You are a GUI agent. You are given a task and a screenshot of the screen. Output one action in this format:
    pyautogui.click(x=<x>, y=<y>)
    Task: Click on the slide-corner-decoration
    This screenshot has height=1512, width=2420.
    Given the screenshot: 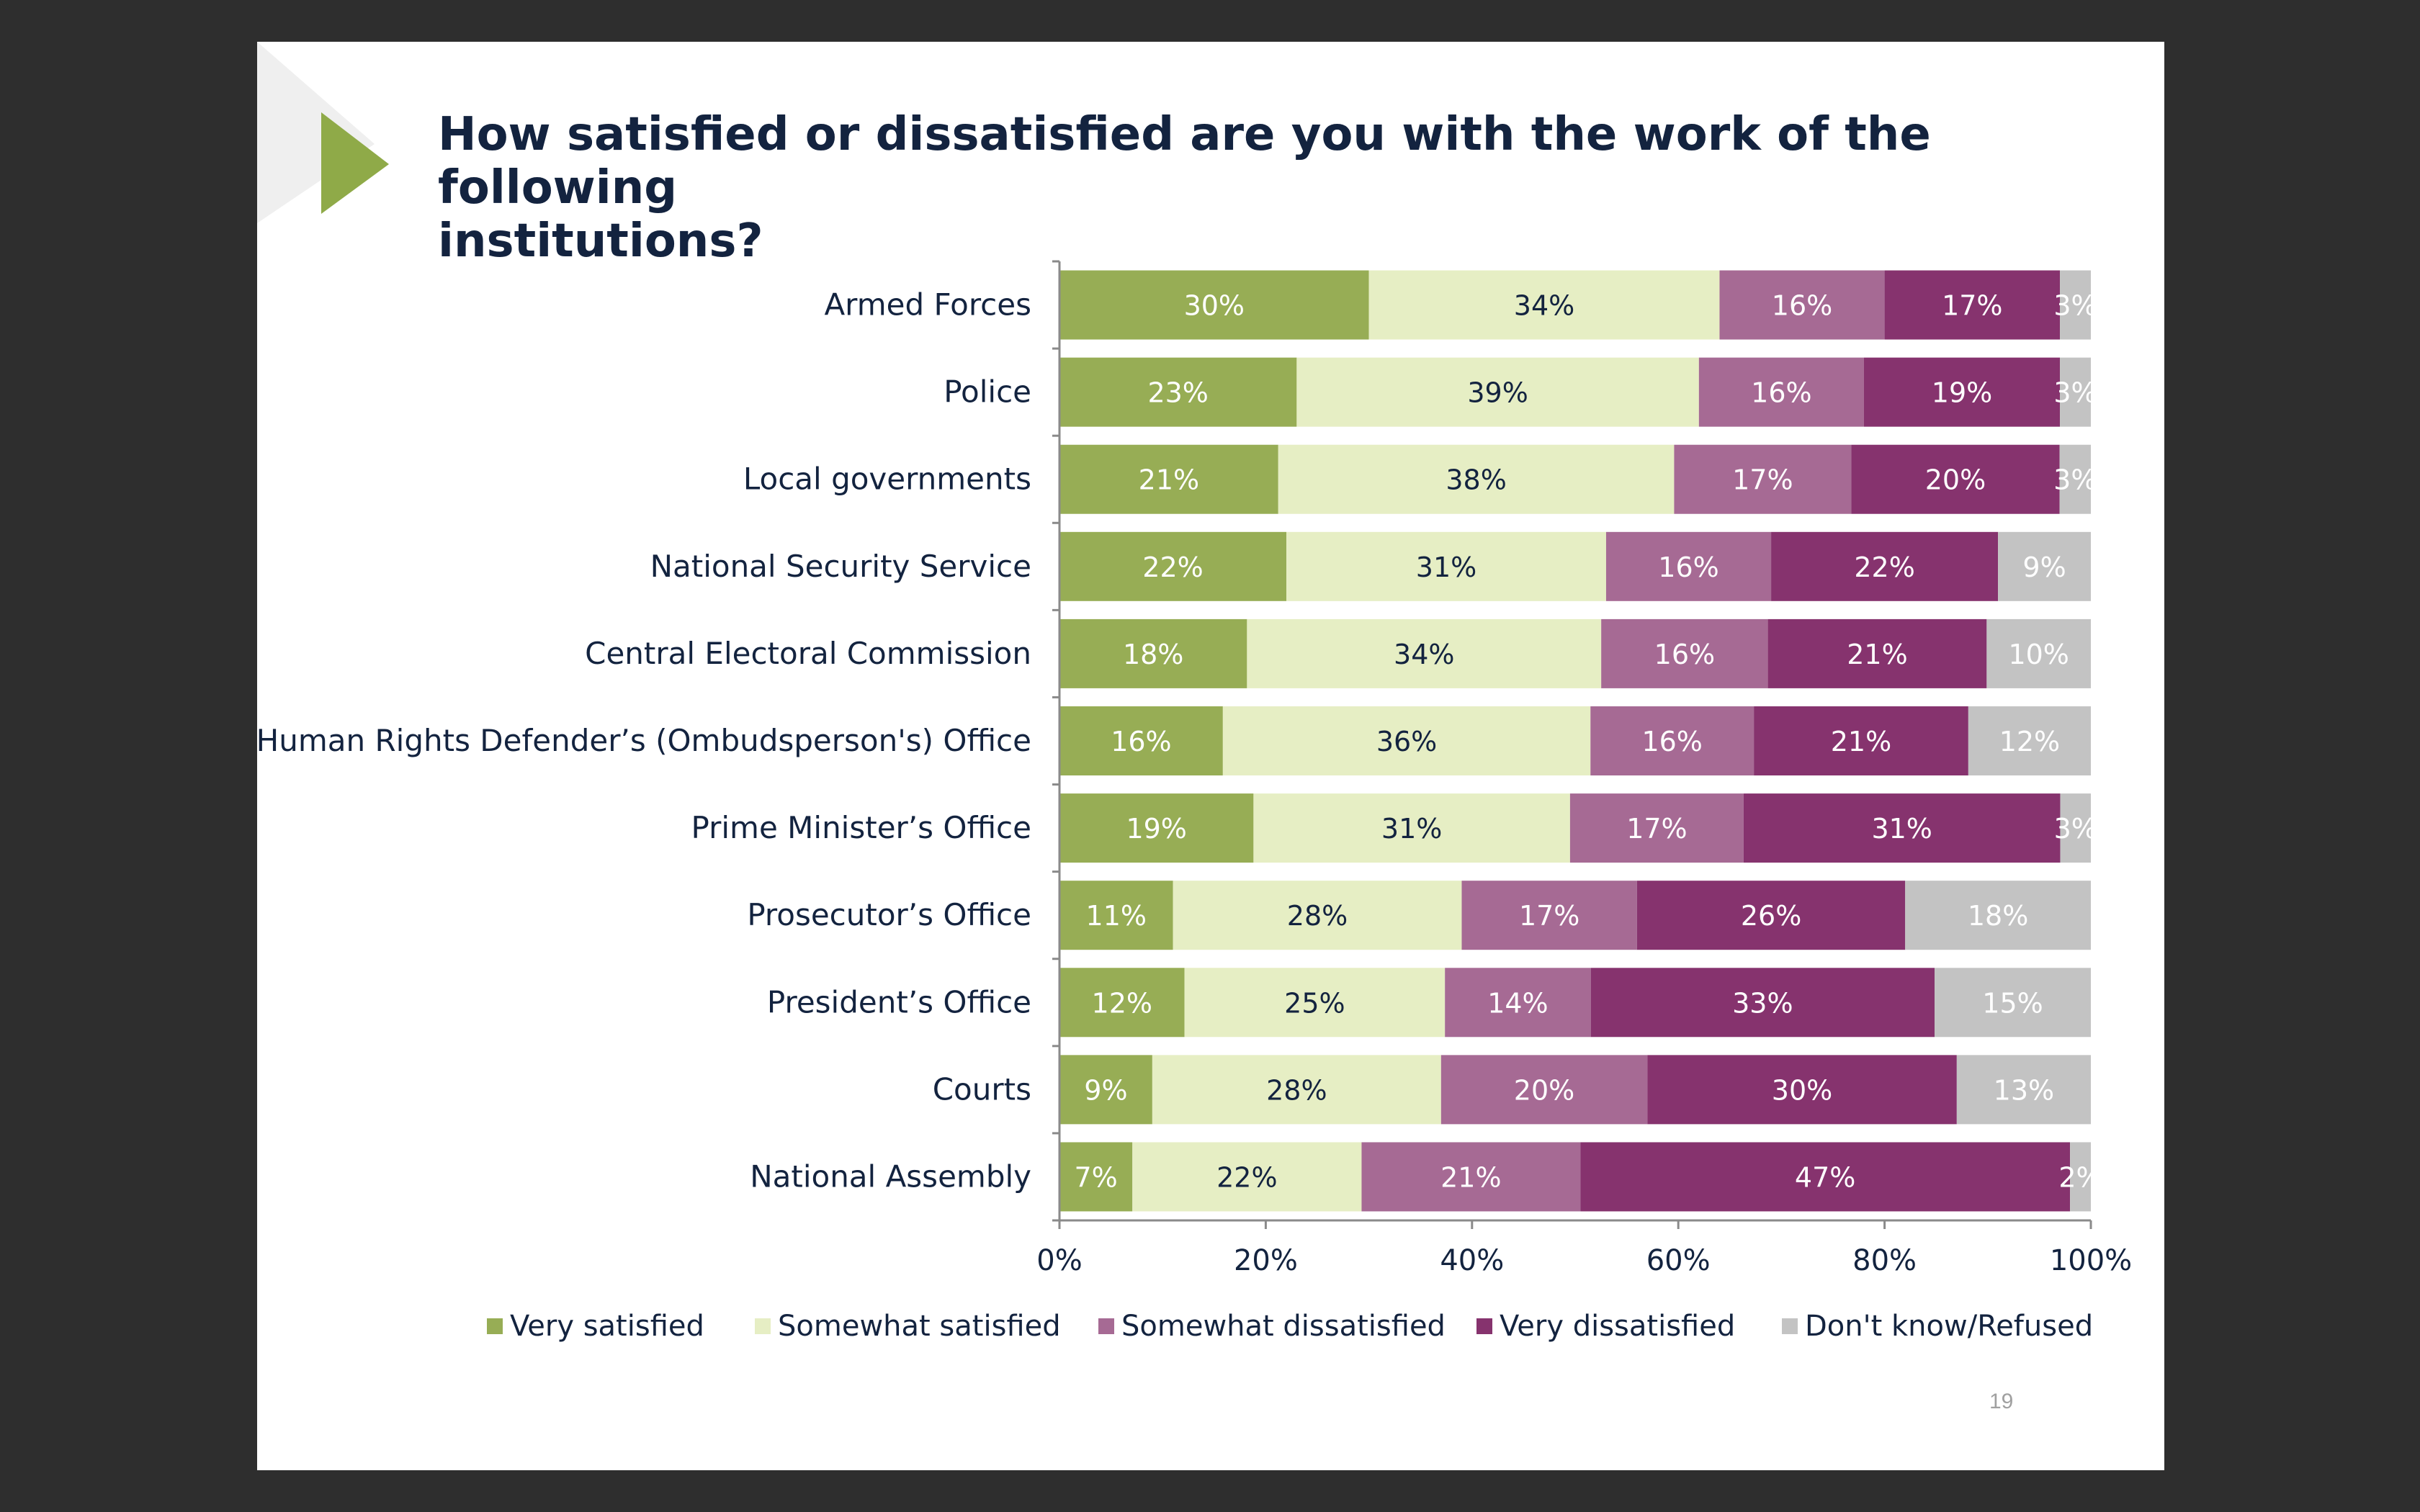 What is the action you would take?
    pyautogui.click(x=316, y=132)
    